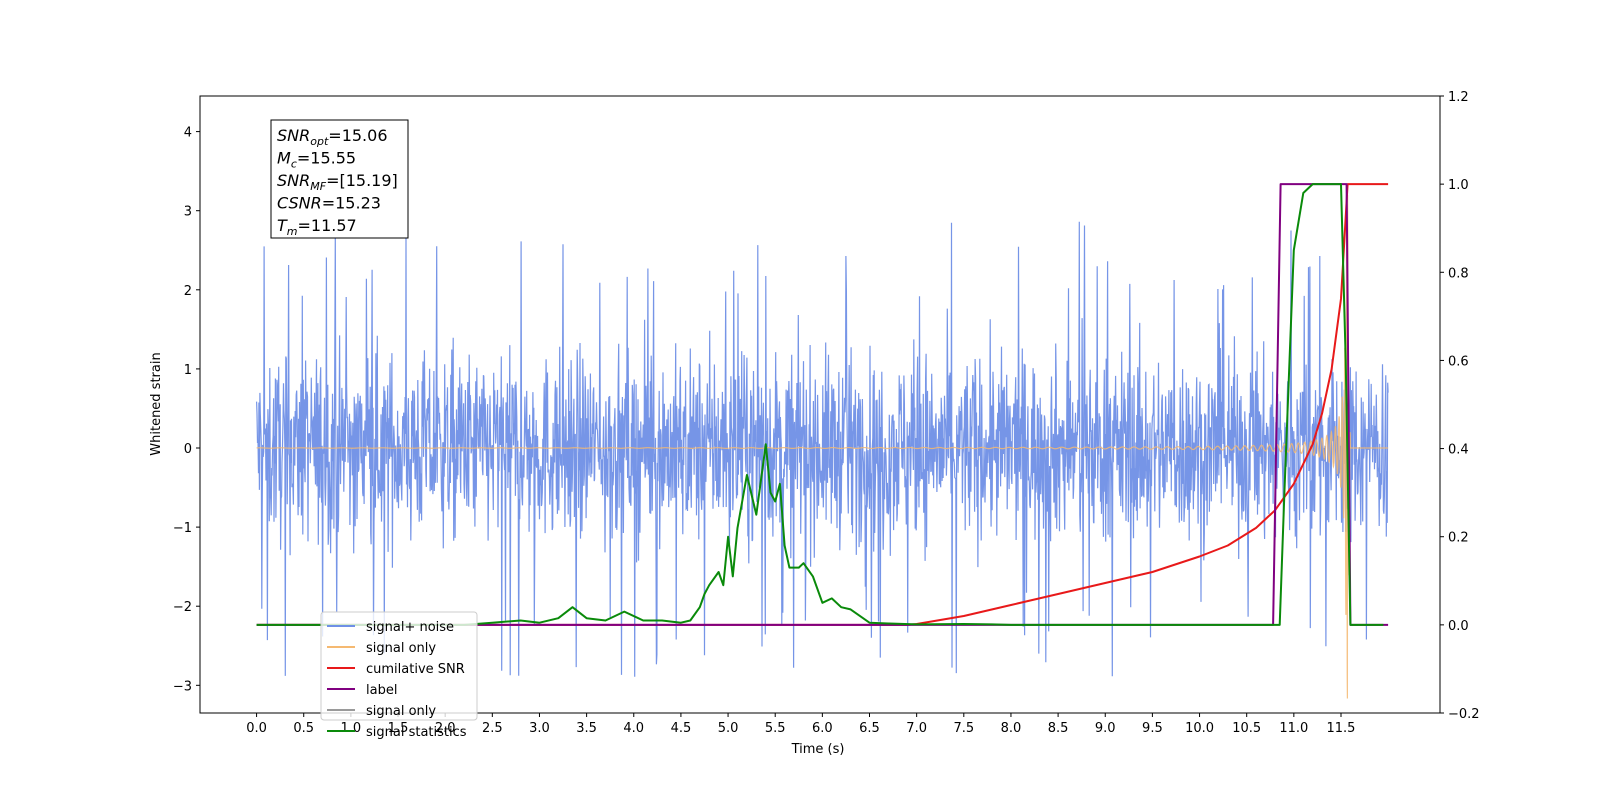 The image size is (1600, 804). I want to click on annotation-symbol: CSNR, so click(299, 203).